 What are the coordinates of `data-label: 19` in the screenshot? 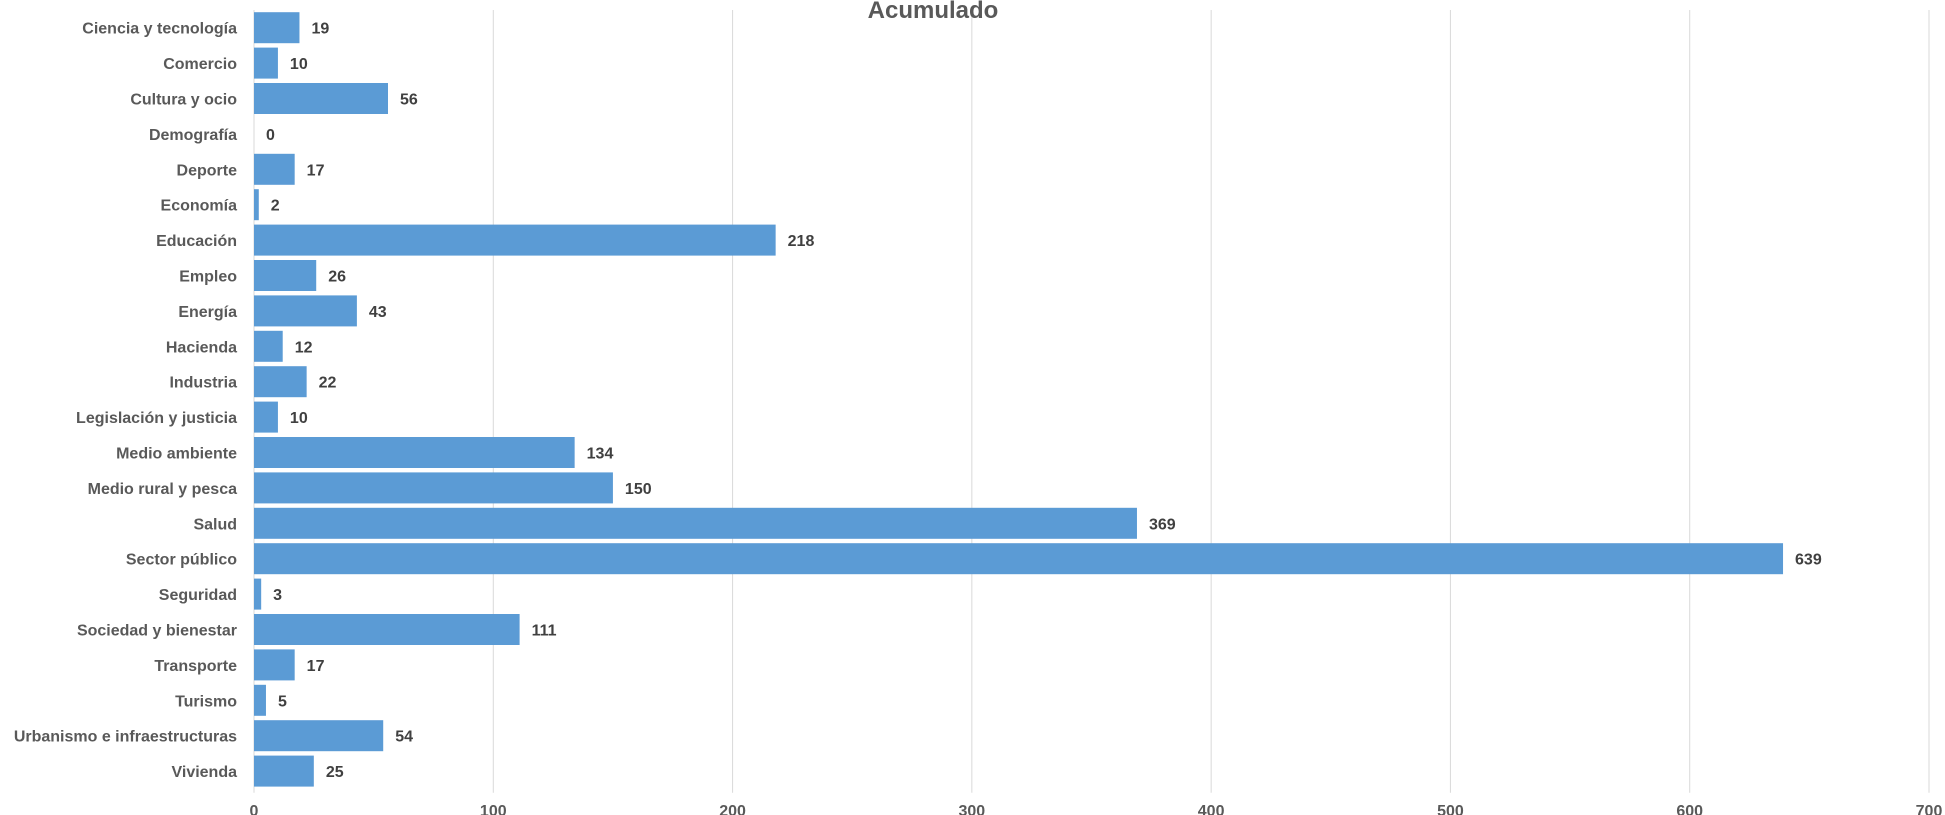 It's located at (320, 29).